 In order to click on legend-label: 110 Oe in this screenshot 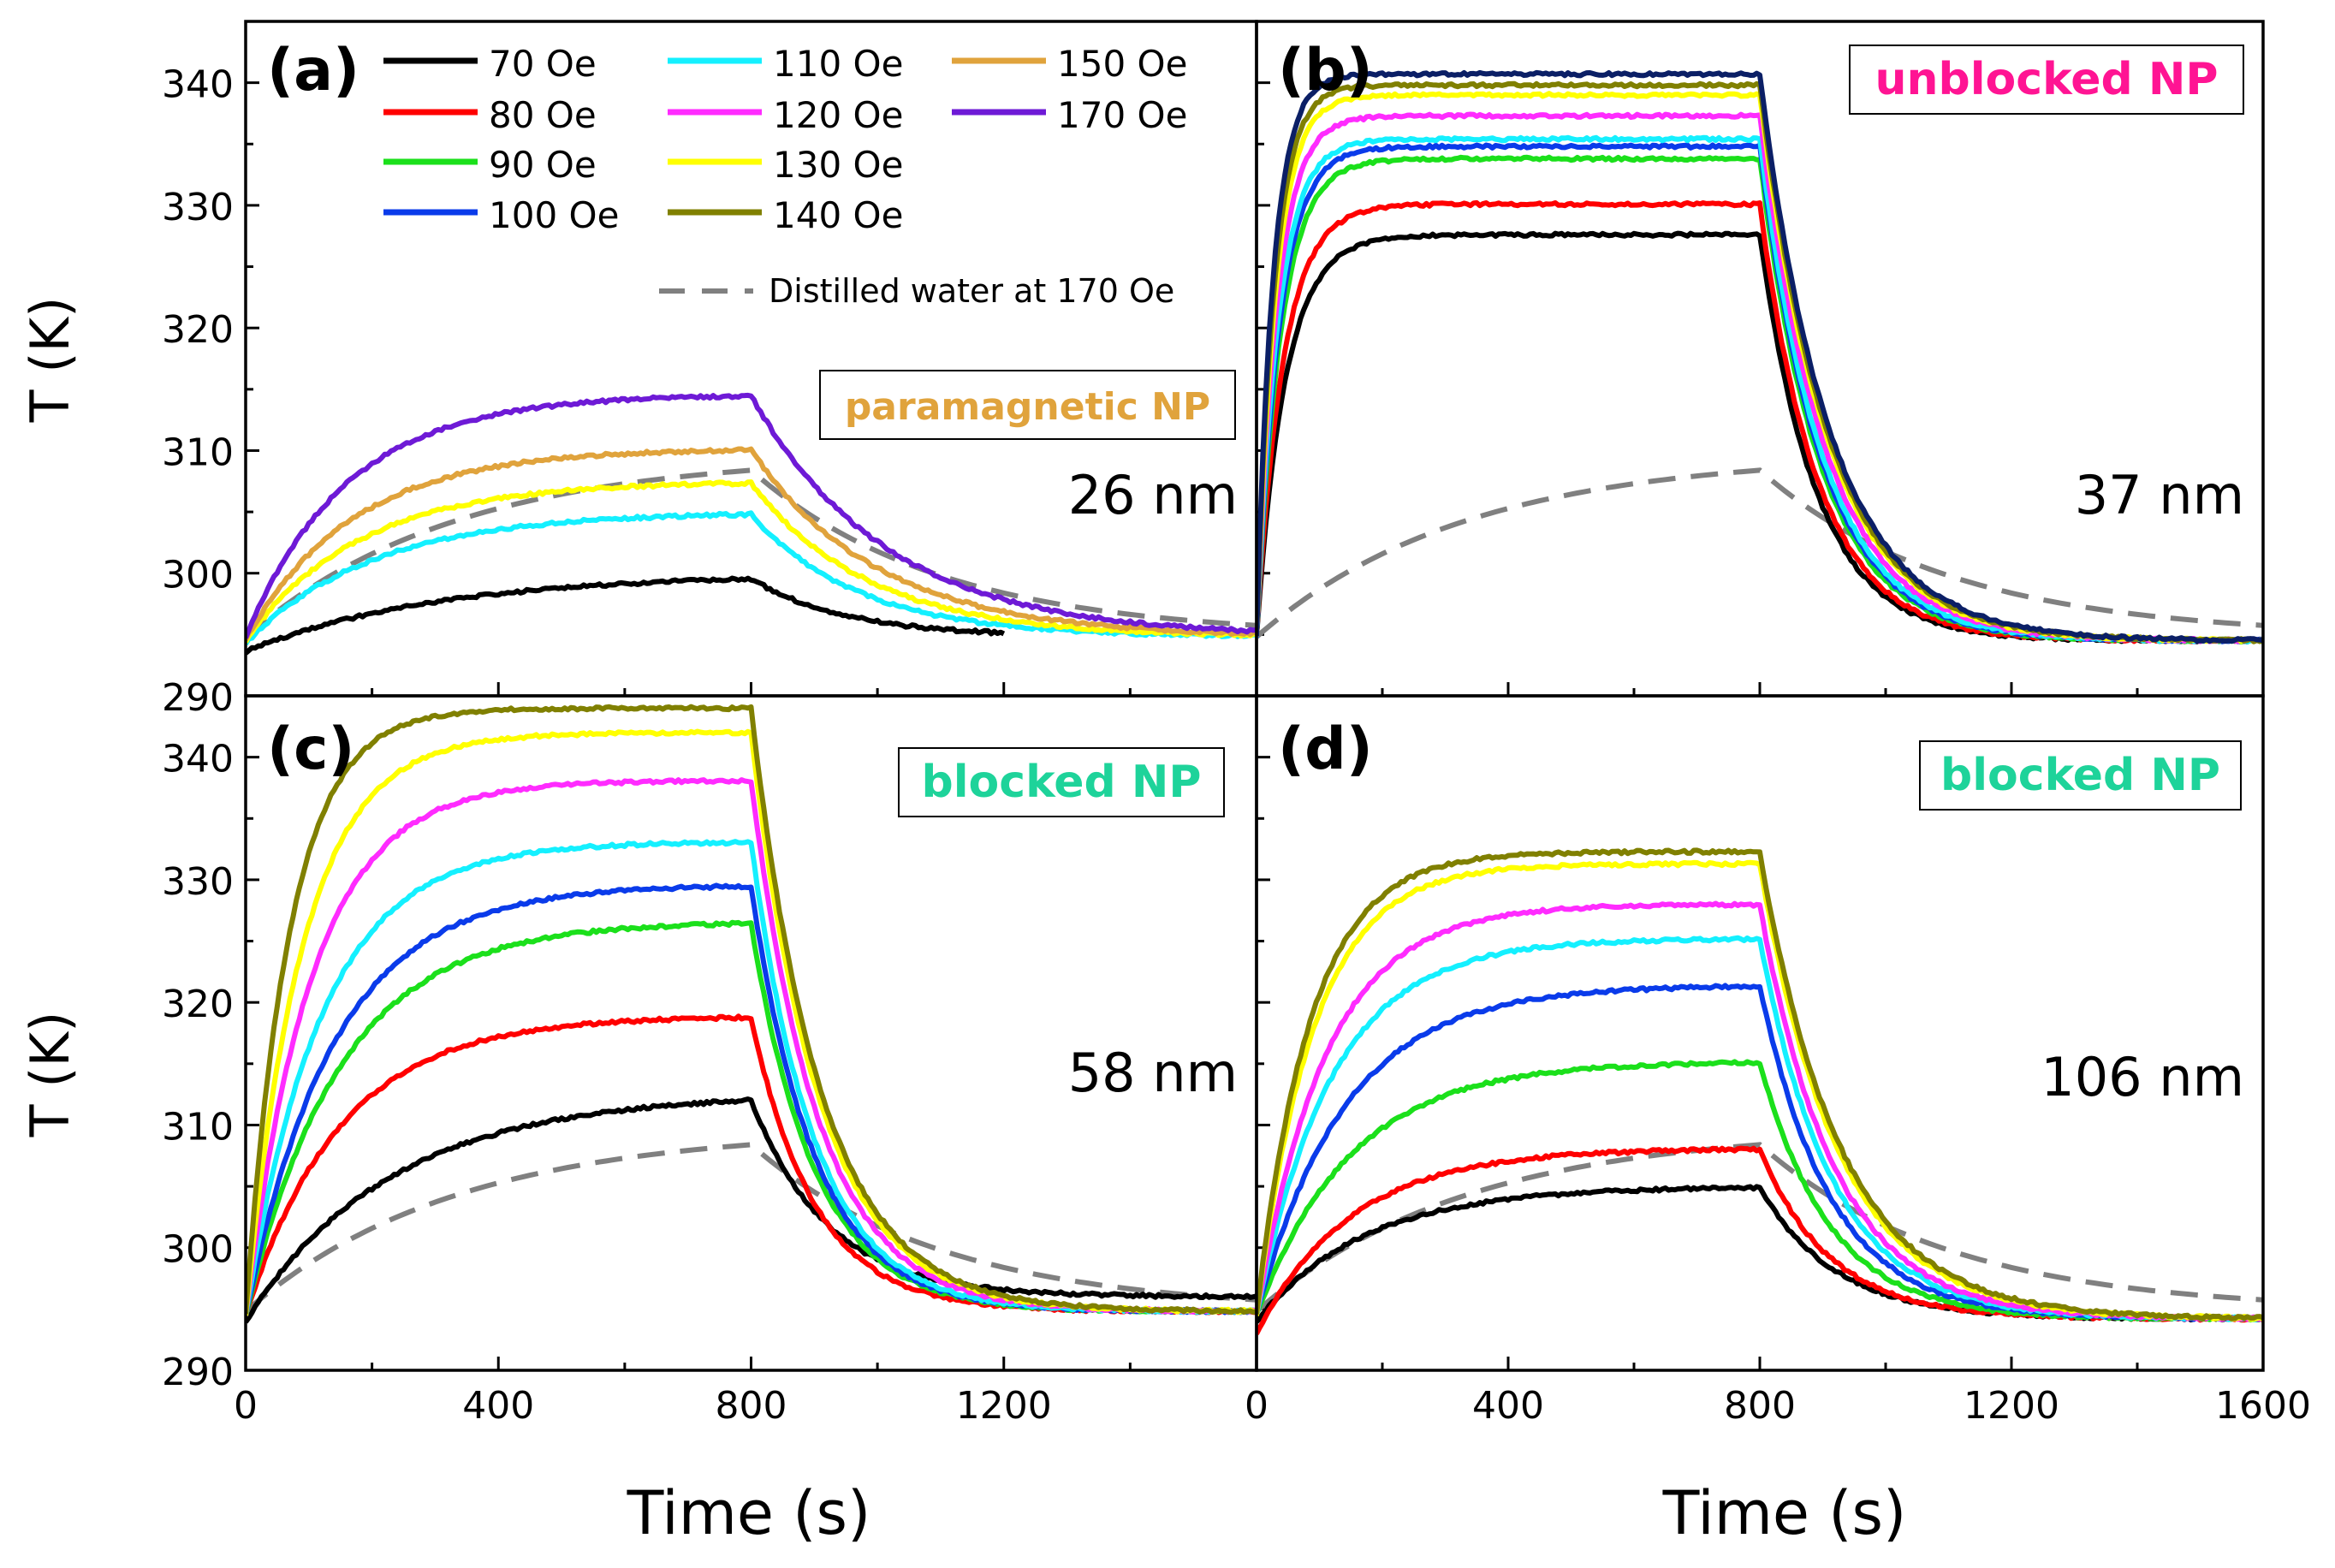, I will do `click(838, 64)`.